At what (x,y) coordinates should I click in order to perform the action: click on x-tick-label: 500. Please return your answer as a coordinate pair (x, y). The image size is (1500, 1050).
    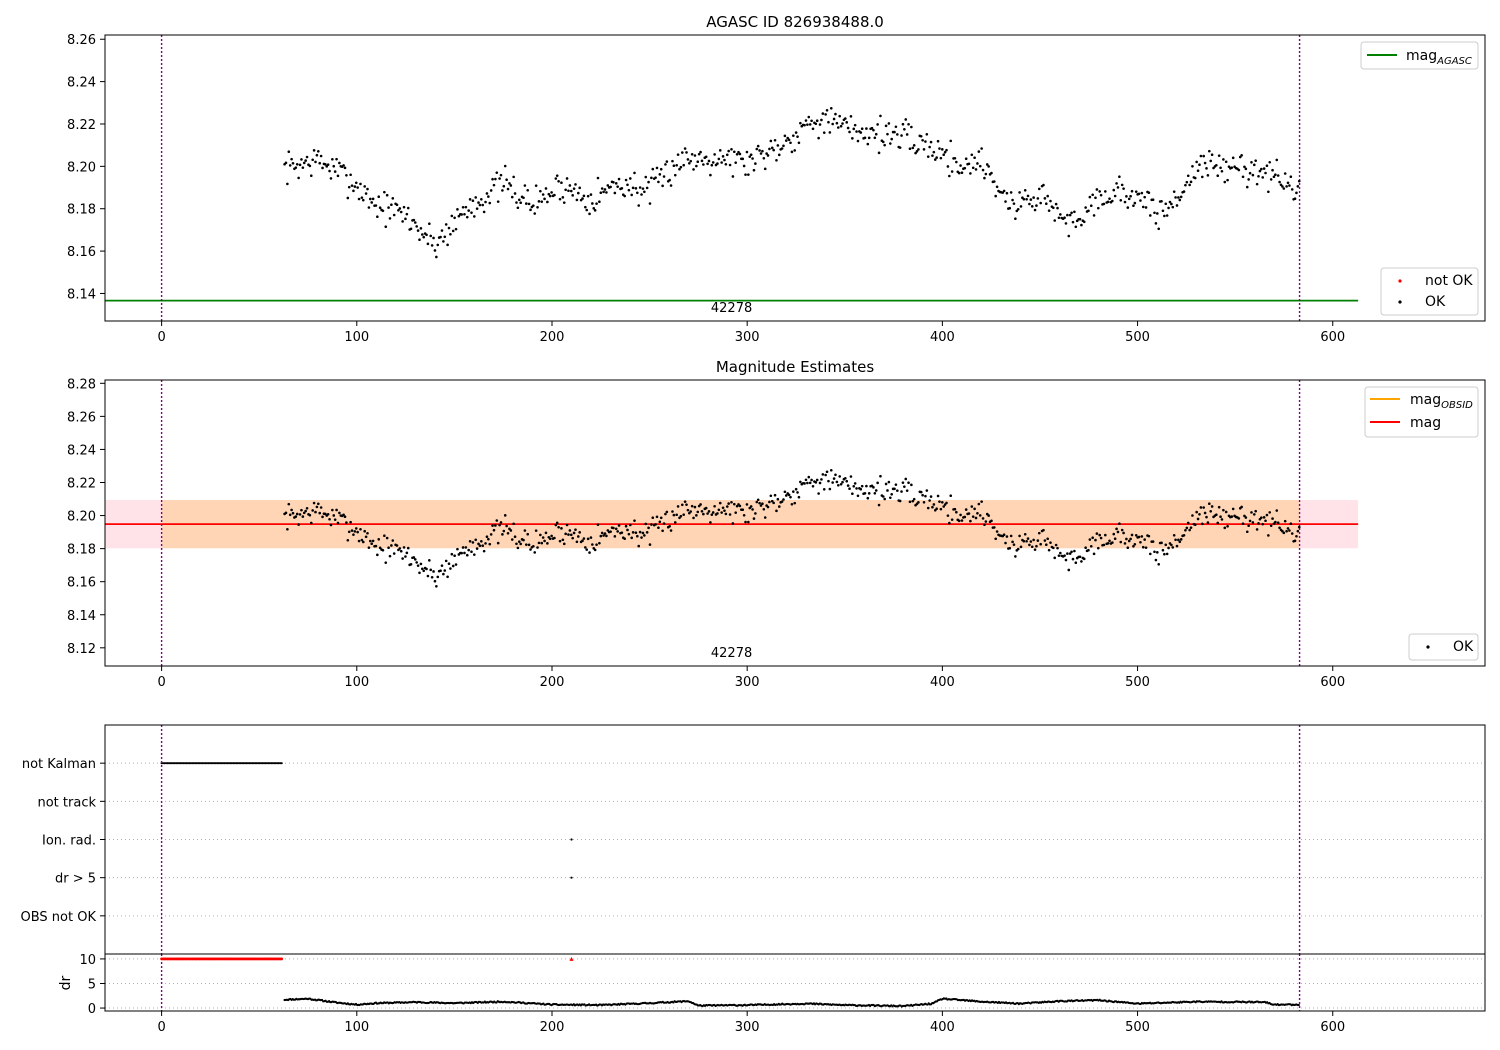
    Looking at the image, I should click on (1137, 682).